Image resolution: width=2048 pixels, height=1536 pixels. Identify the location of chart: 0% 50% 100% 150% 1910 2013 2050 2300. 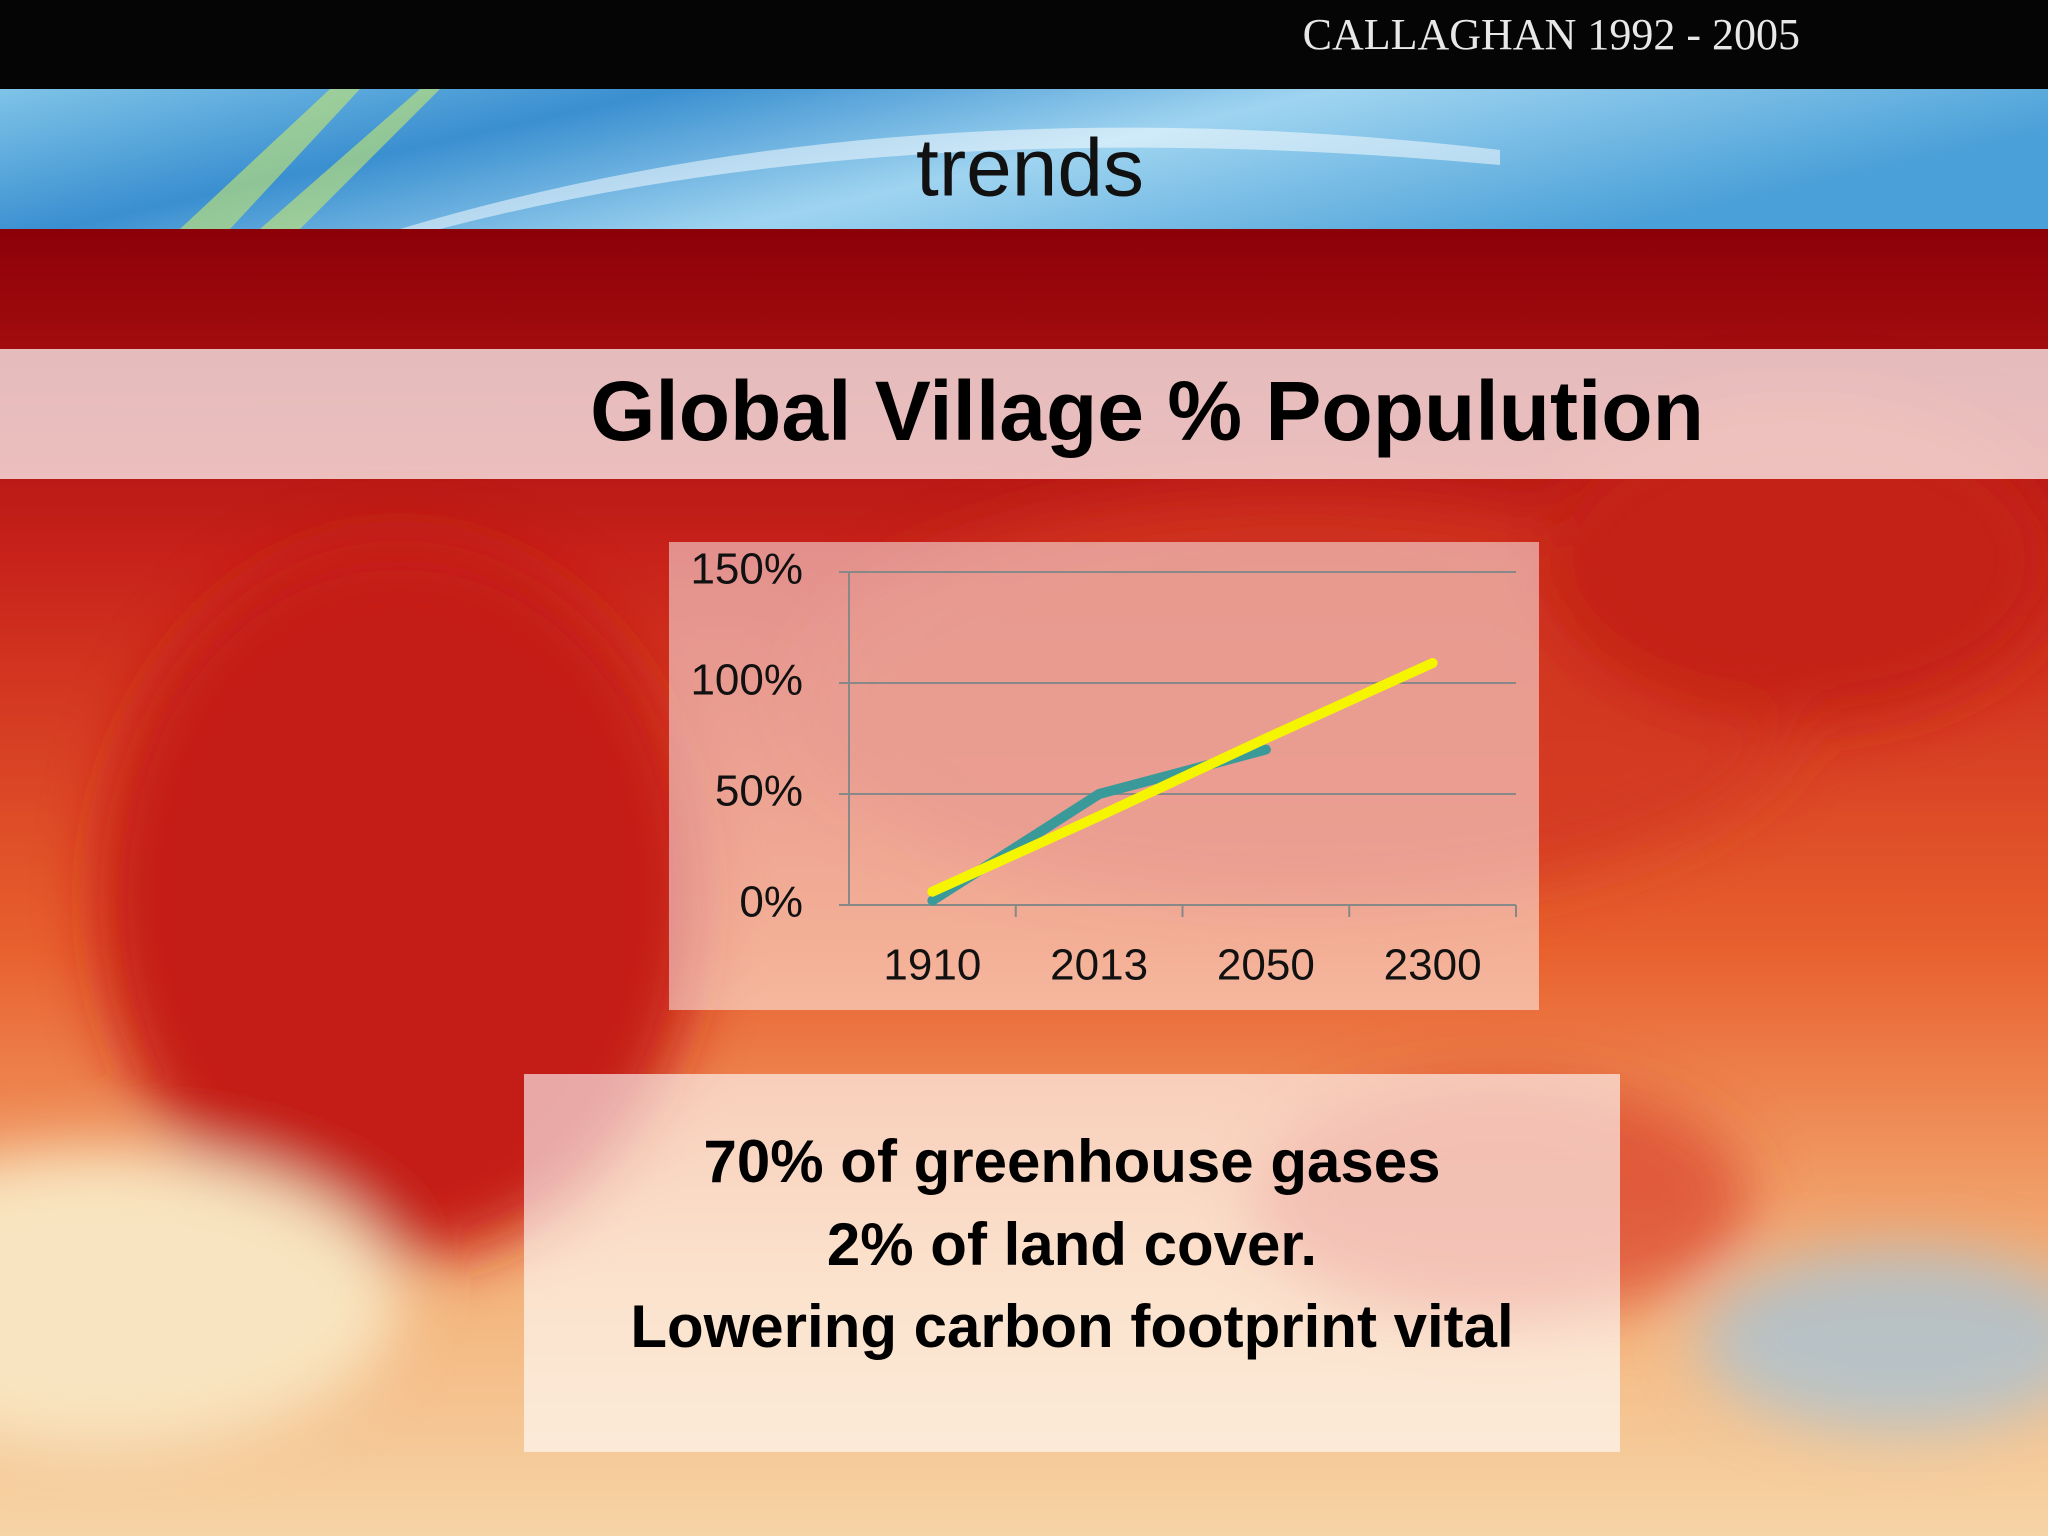
(1103, 767).